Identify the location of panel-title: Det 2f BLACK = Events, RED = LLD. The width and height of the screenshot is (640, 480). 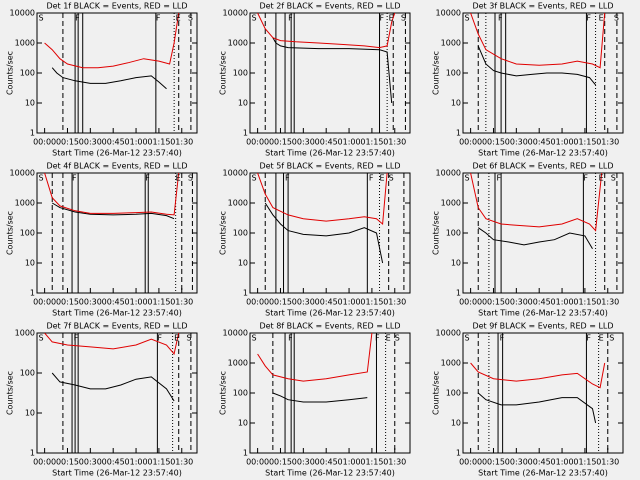
(329, 6).